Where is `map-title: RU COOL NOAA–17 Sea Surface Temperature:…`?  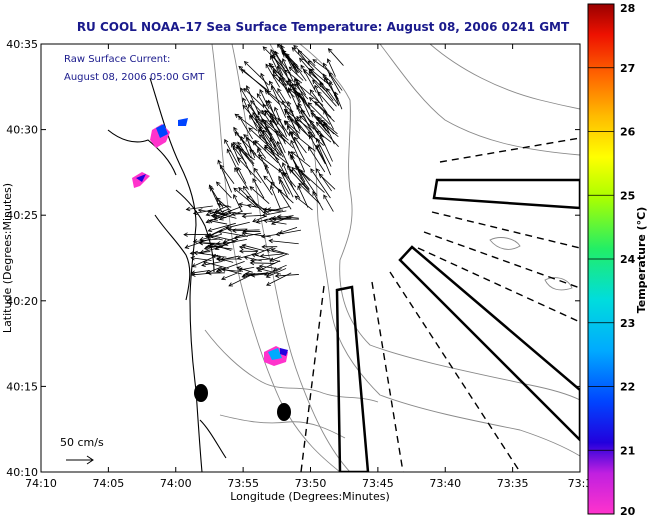
map-title: RU COOL NOAA–17 Sea Surface Temperature:… is located at coordinates (323, 27).